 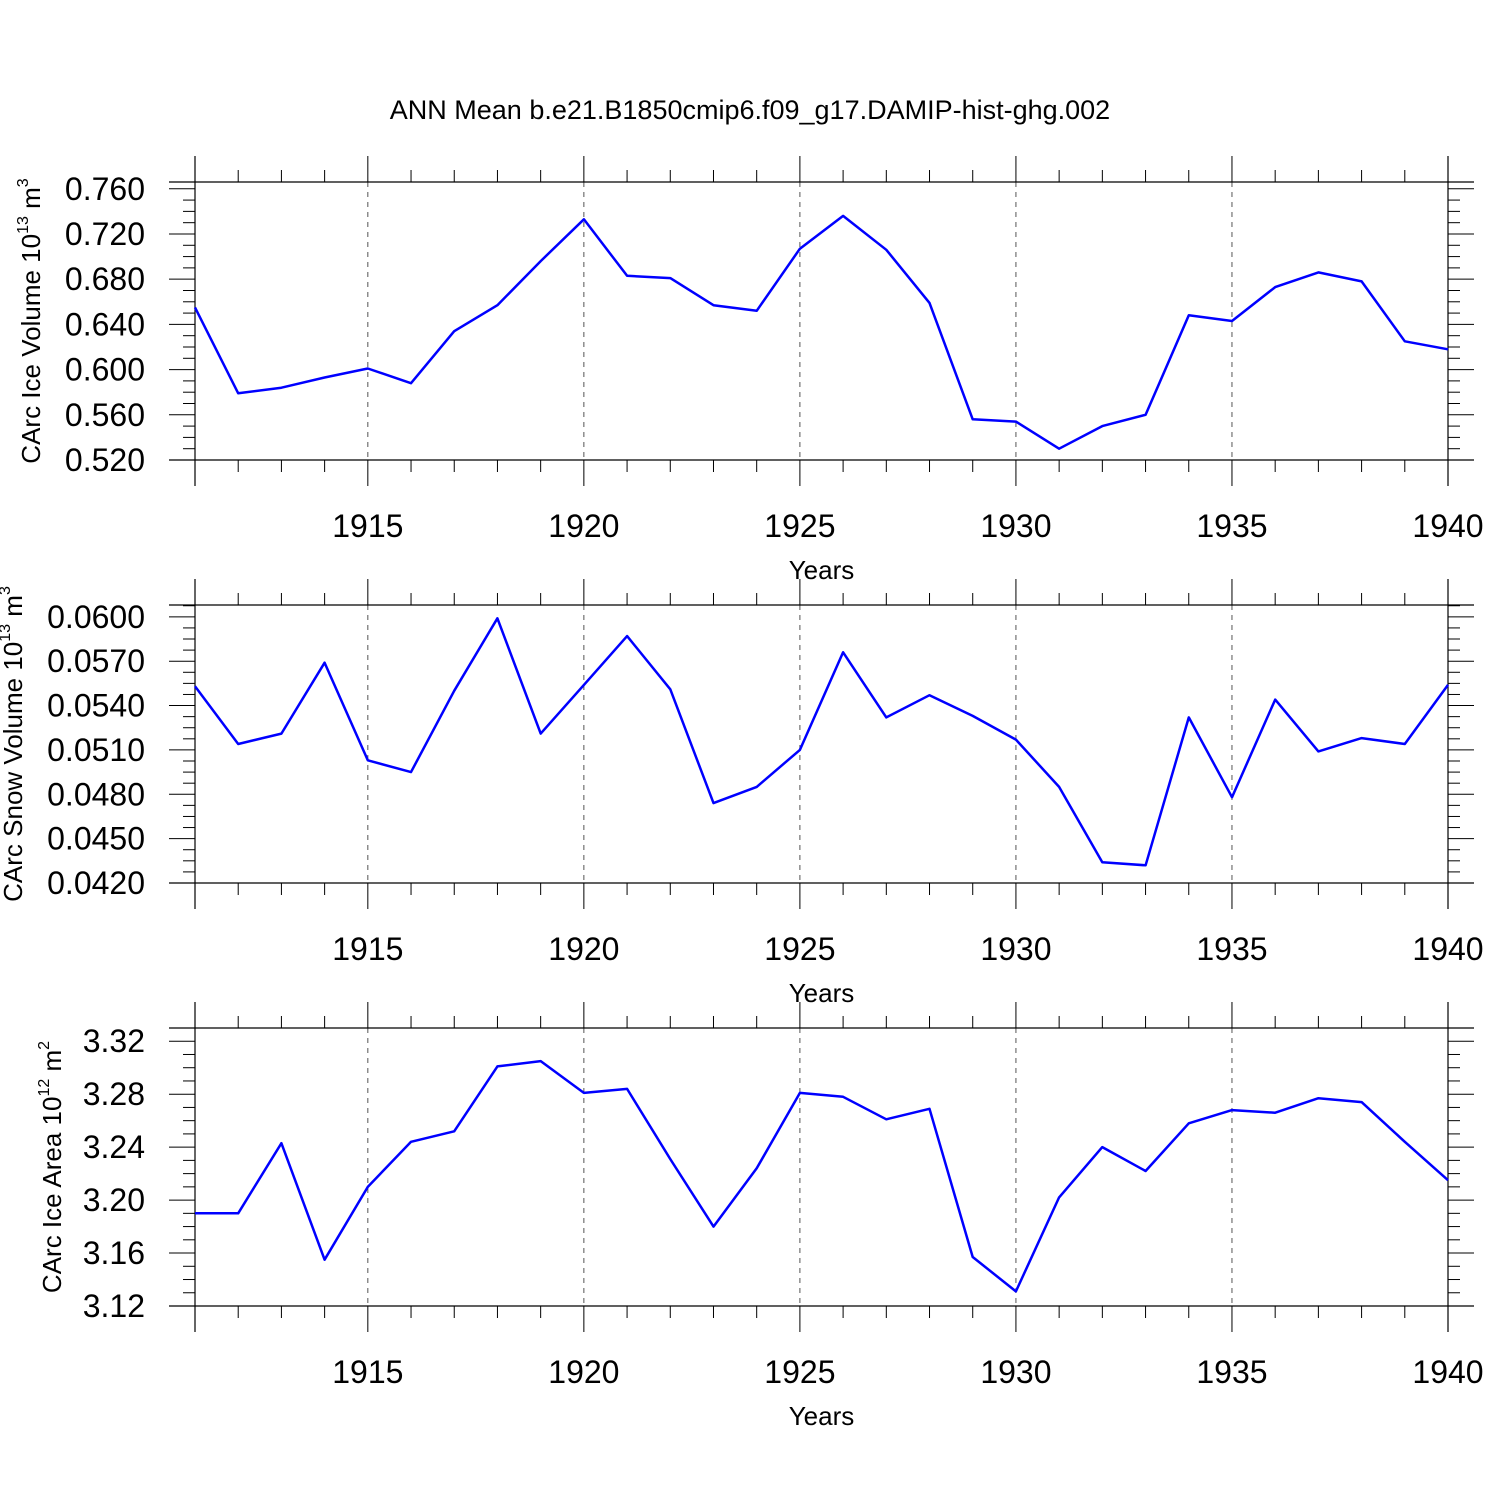 What do you see at coordinates (96, 661) in the screenshot?
I see `y-tick-label: 0.0570` at bounding box center [96, 661].